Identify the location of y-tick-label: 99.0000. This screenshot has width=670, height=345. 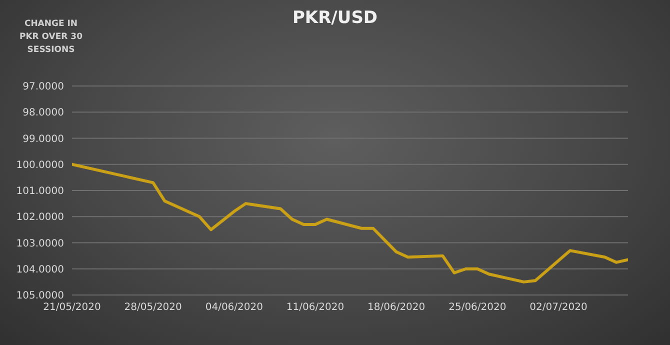
(43, 139).